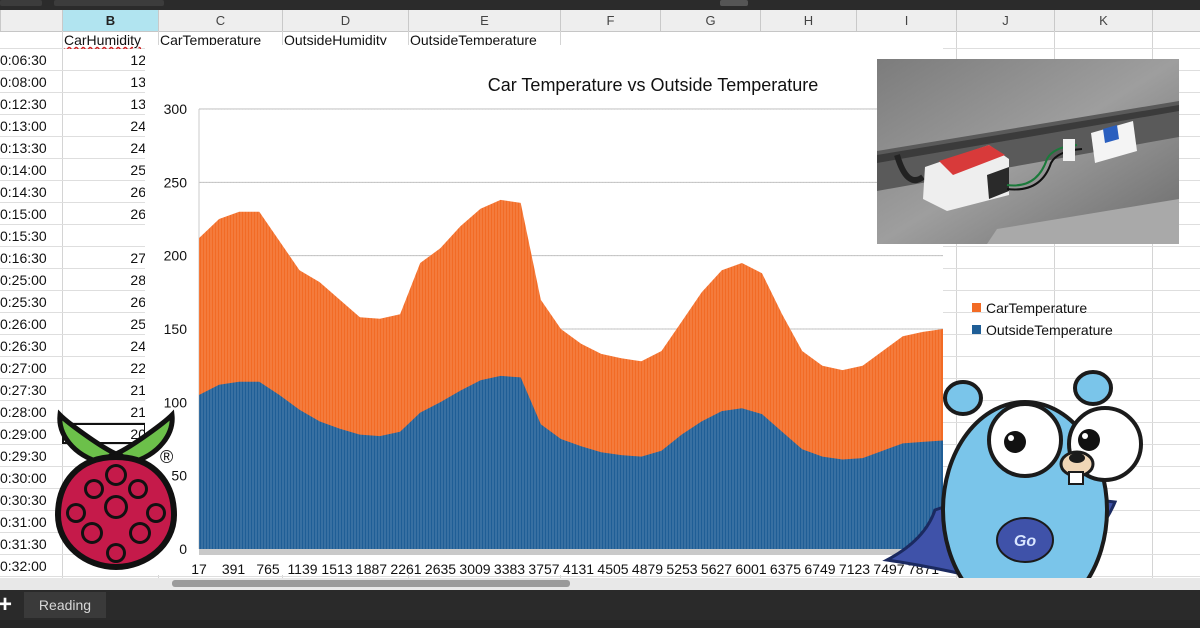 The width and height of the screenshot is (1200, 628). What do you see at coordinates (335, 40) in the screenshot?
I see `header-cell-outsidehumidity: OutsideHumidity` at bounding box center [335, 40].